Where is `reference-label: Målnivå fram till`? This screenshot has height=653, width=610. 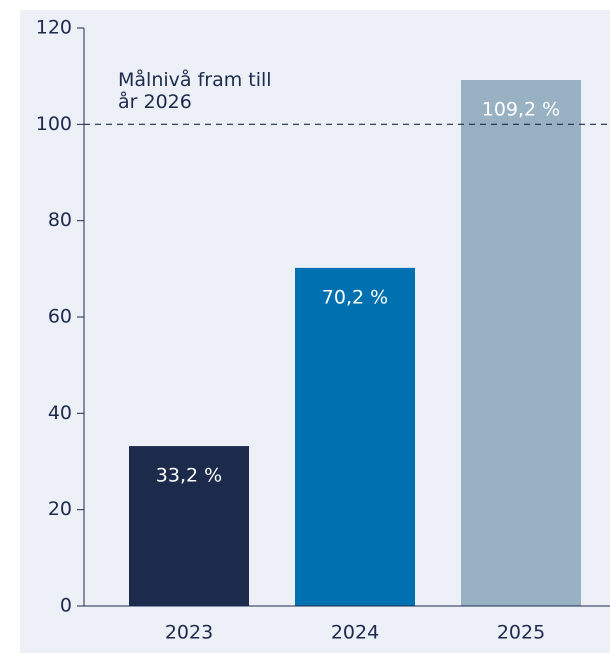 reference-label: Målnivå fram till is located at coordinates (195, 79).